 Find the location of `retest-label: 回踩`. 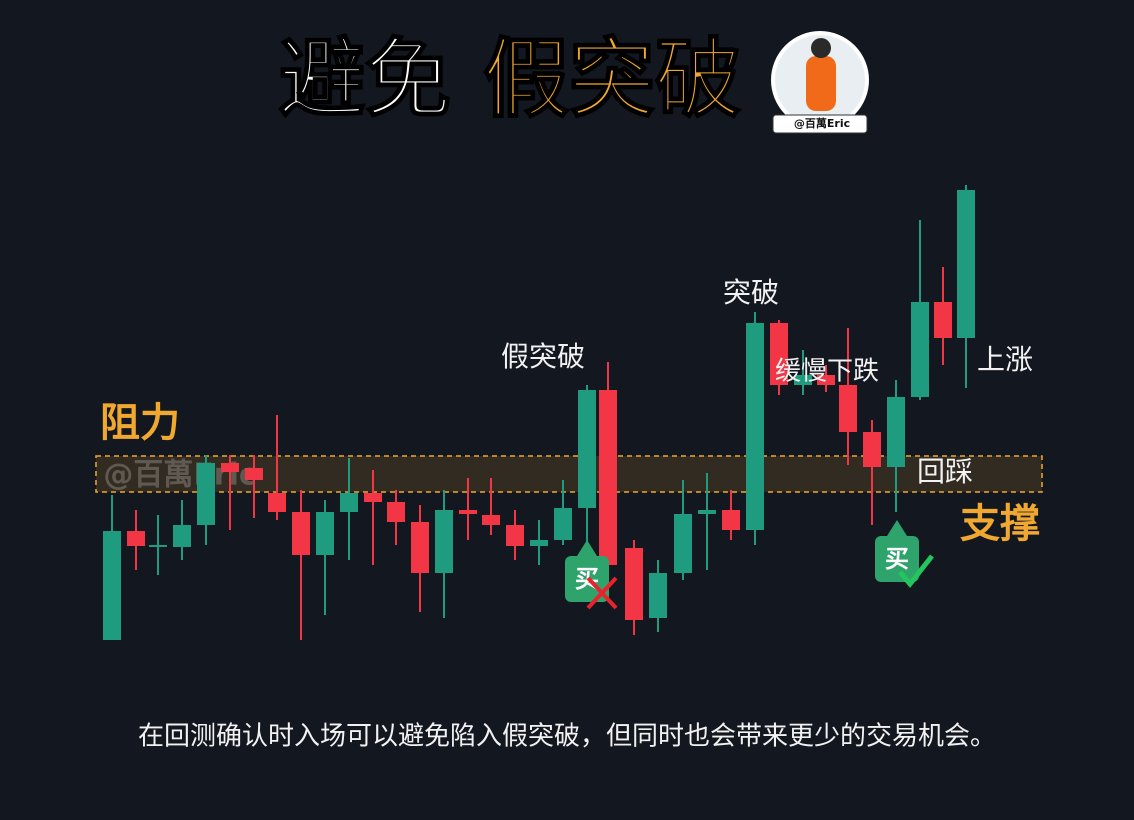

retest-label: 回踩 is located at coordinates (945, 471).